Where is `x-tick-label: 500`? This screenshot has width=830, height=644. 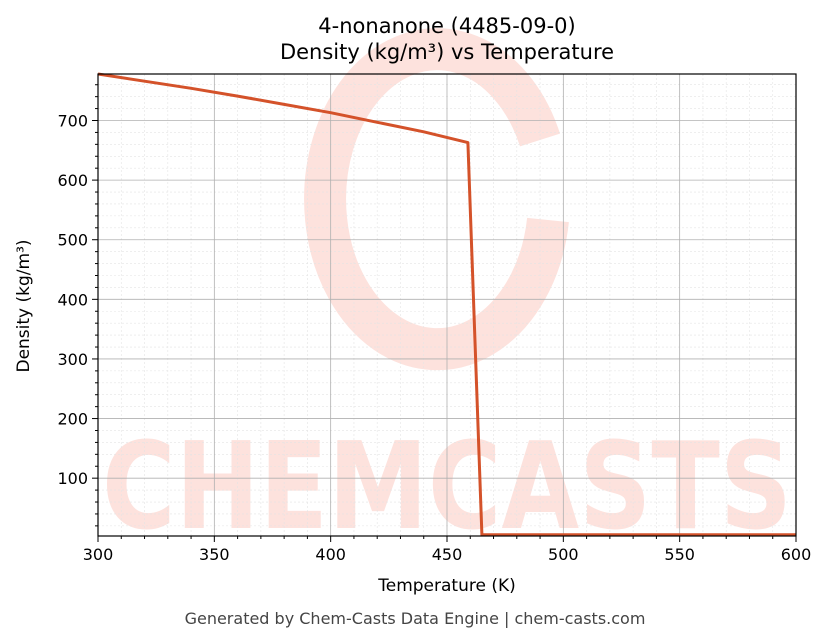
x-tick-label: 500 is located at coordinates (563, 554).